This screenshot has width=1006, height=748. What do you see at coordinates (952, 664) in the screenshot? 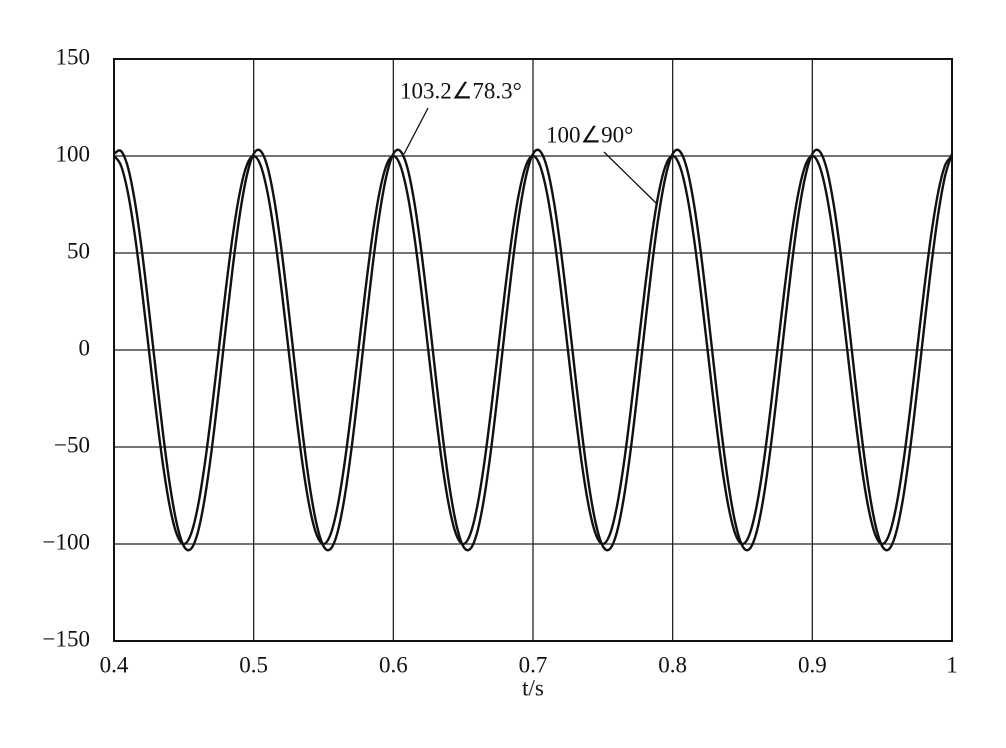
I see `x-tick-label: 1` at bounding box center [952, 664].